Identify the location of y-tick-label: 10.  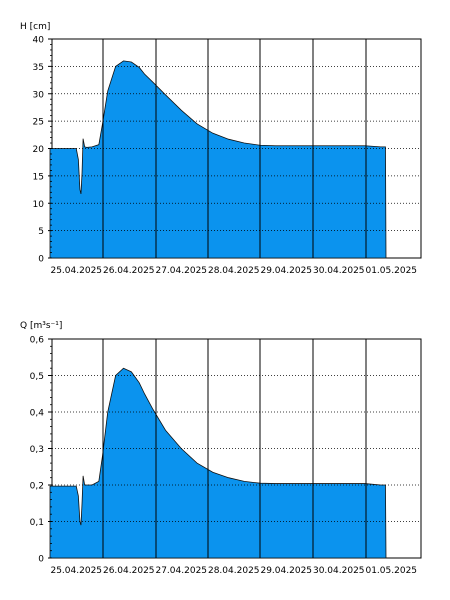
(39, 205).